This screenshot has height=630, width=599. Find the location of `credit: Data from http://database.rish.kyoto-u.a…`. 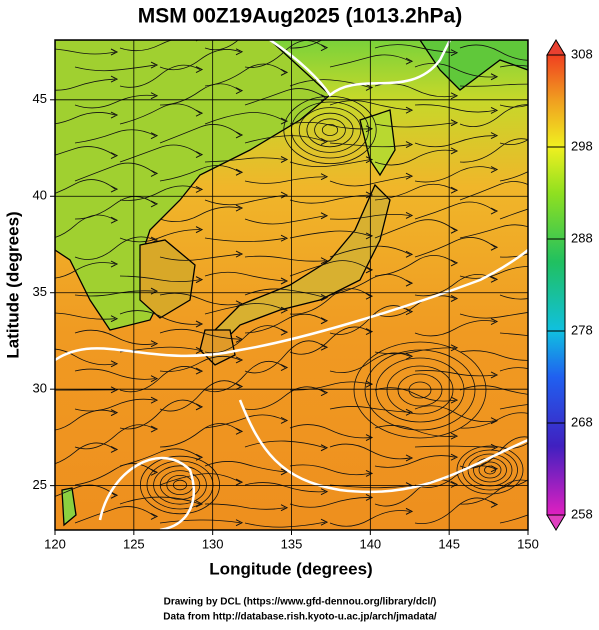

credit: Data from http://database.rish.kyoto-u.a… is located at coordinates (300, 617).